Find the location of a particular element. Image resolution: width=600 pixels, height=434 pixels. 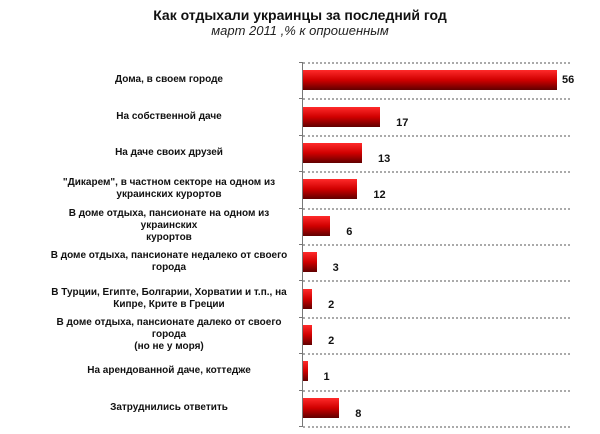

category-label: На собственной даче is located at coordinates (169, 116).